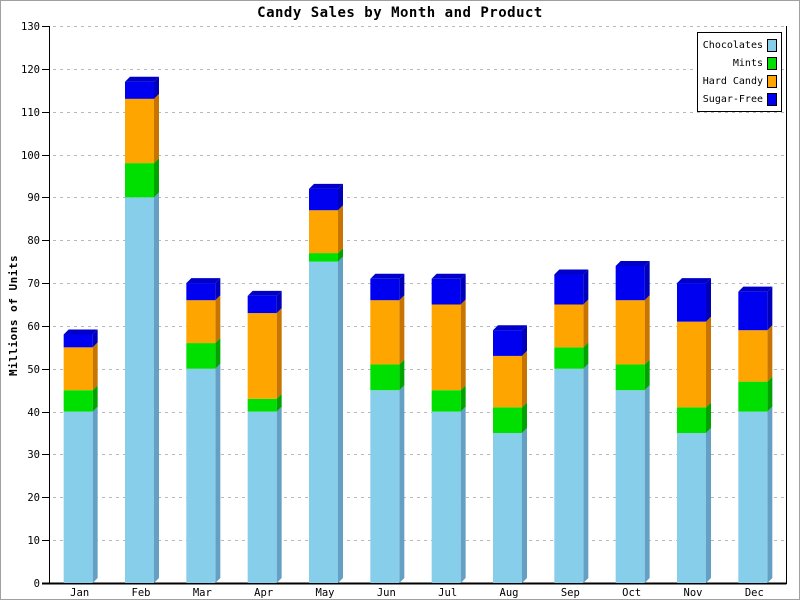 The image size is (800, 600). What do you see at coordinates (507, 381) in the screenshot?
I see `bar-segment-Aug-Hard-Candy` at bounding box center [507, 381].